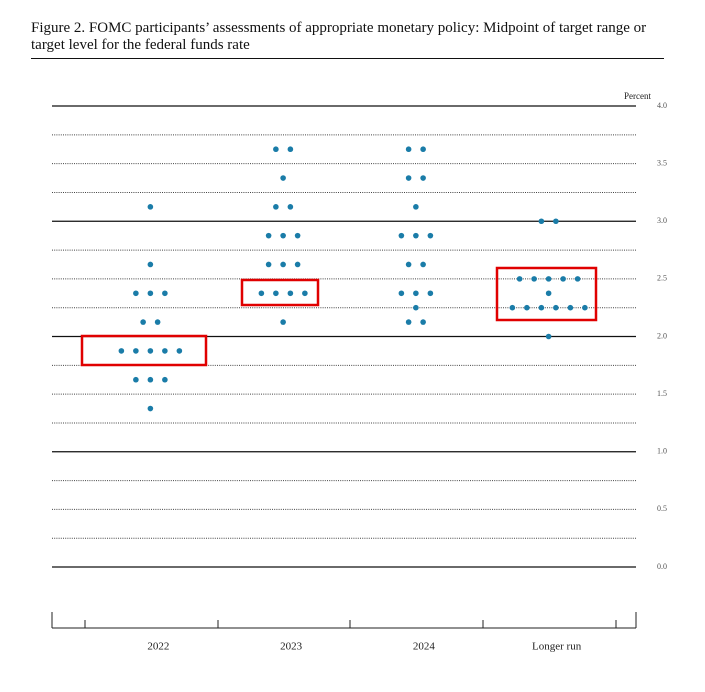 This screenshot has height=692, width=705. I want to click on x-tick-label: 2022, so click(158, 647).